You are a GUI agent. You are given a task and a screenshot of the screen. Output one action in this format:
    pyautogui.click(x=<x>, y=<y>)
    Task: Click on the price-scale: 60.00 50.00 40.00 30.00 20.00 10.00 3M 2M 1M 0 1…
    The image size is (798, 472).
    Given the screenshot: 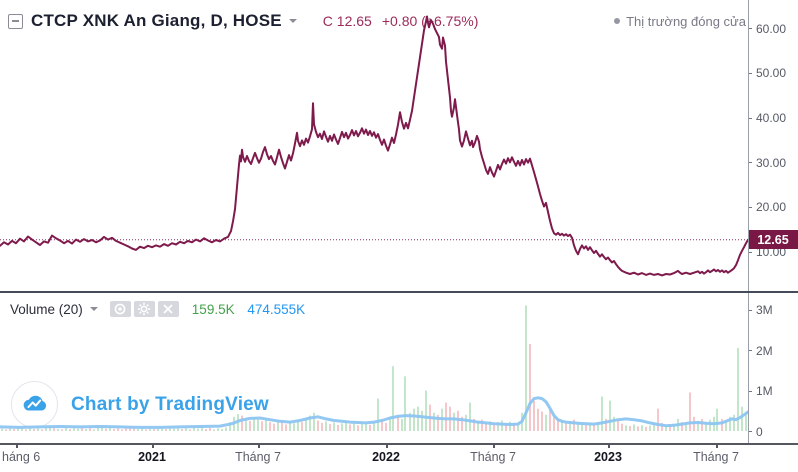 What is the action you would take?
    pyautogui.click(x=773, y=221)
    